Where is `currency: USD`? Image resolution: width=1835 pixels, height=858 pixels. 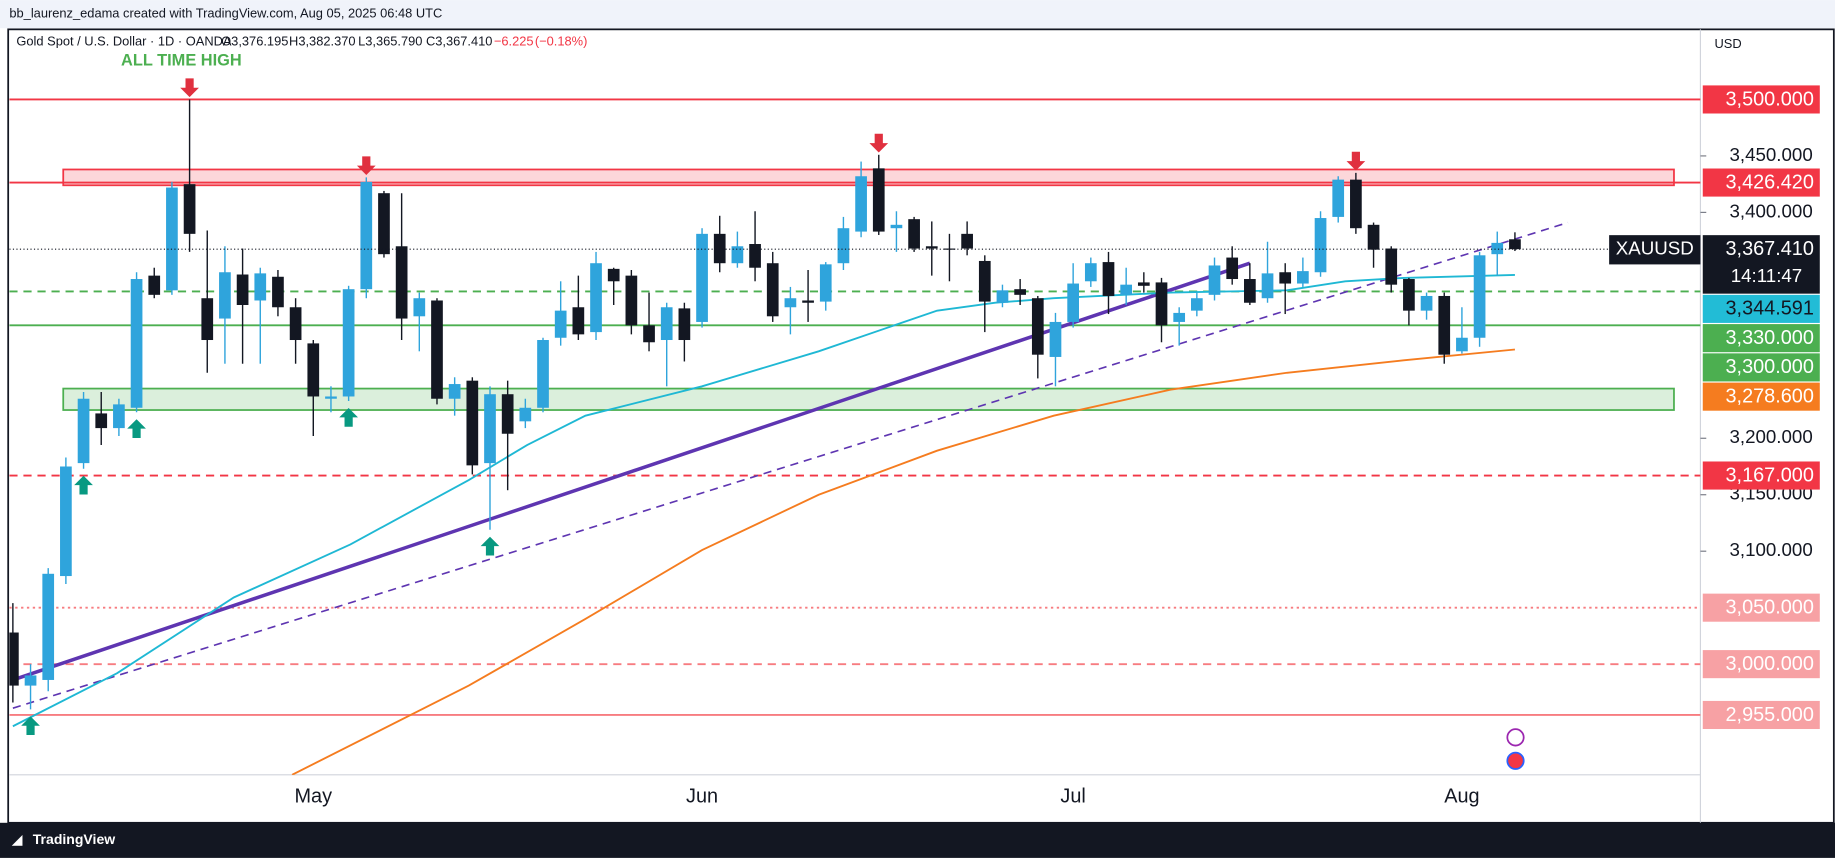 currency: USD is located at coordinates (1727, 43).